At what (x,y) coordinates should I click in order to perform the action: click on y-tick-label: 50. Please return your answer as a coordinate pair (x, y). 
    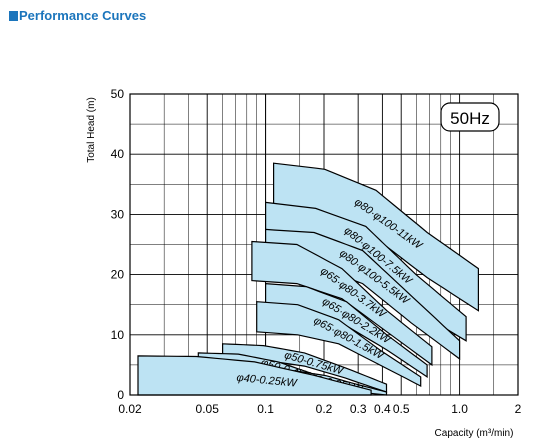
    Looking at the image, I should click on (118, 94).